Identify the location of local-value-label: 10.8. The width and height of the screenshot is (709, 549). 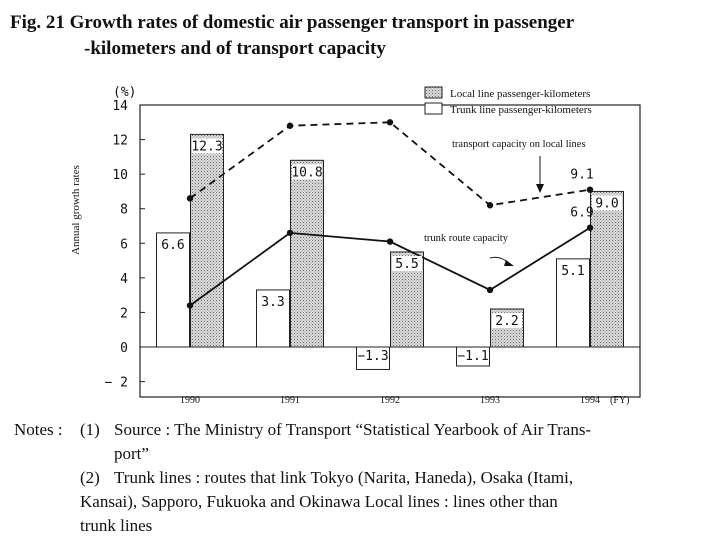
(306, 172).